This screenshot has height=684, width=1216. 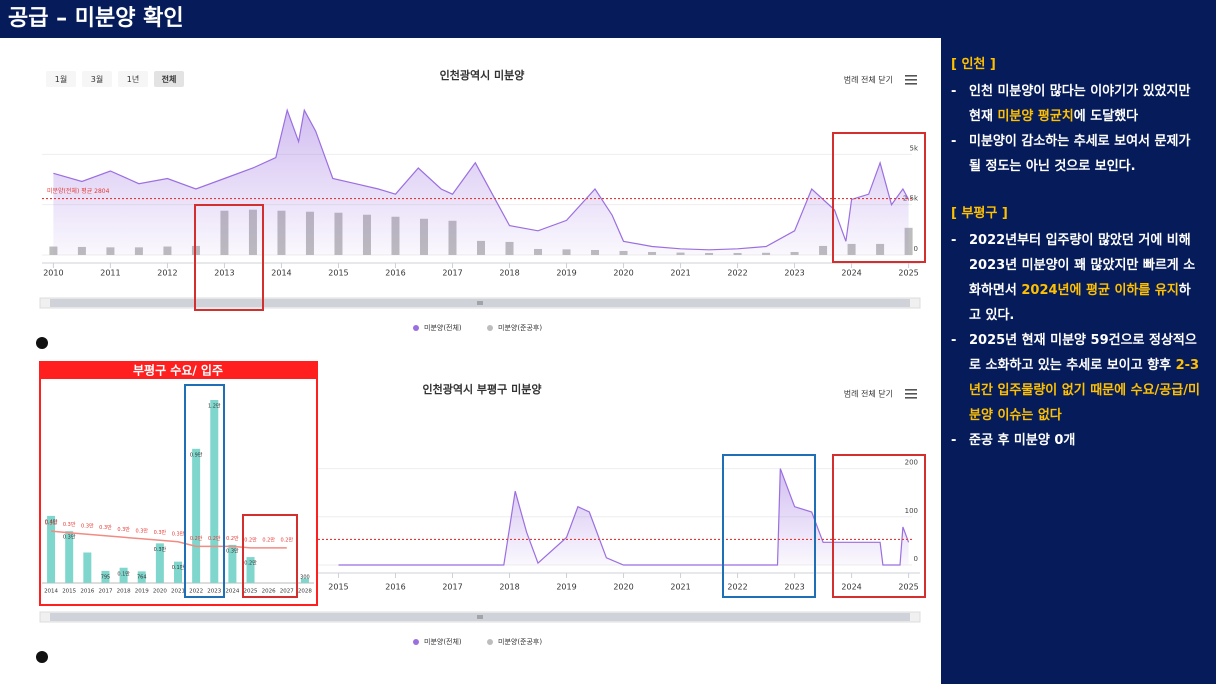 I want to click on bar-value-label: 300, so click(x=305, y=578).